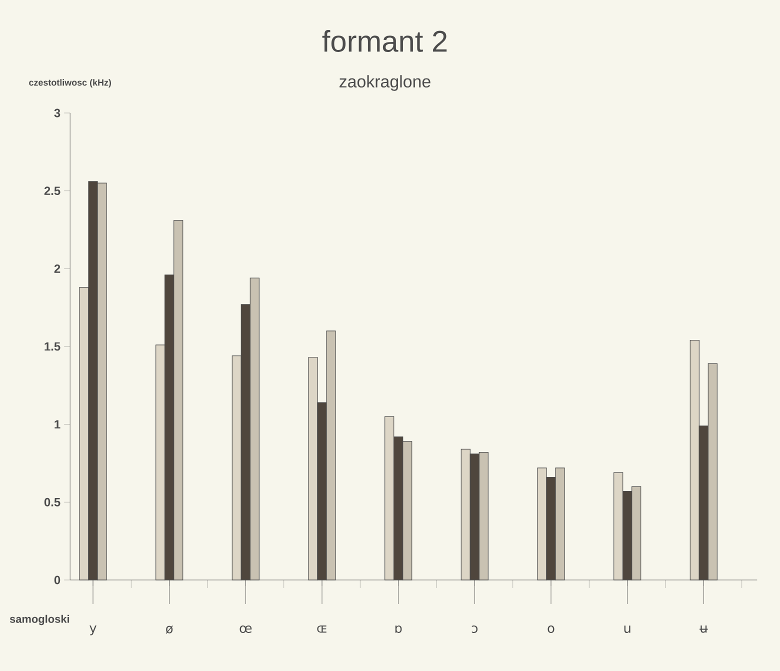 This screenshot has width=780, height=671. I want to click on x-tick-label: o, so click(551, 629).